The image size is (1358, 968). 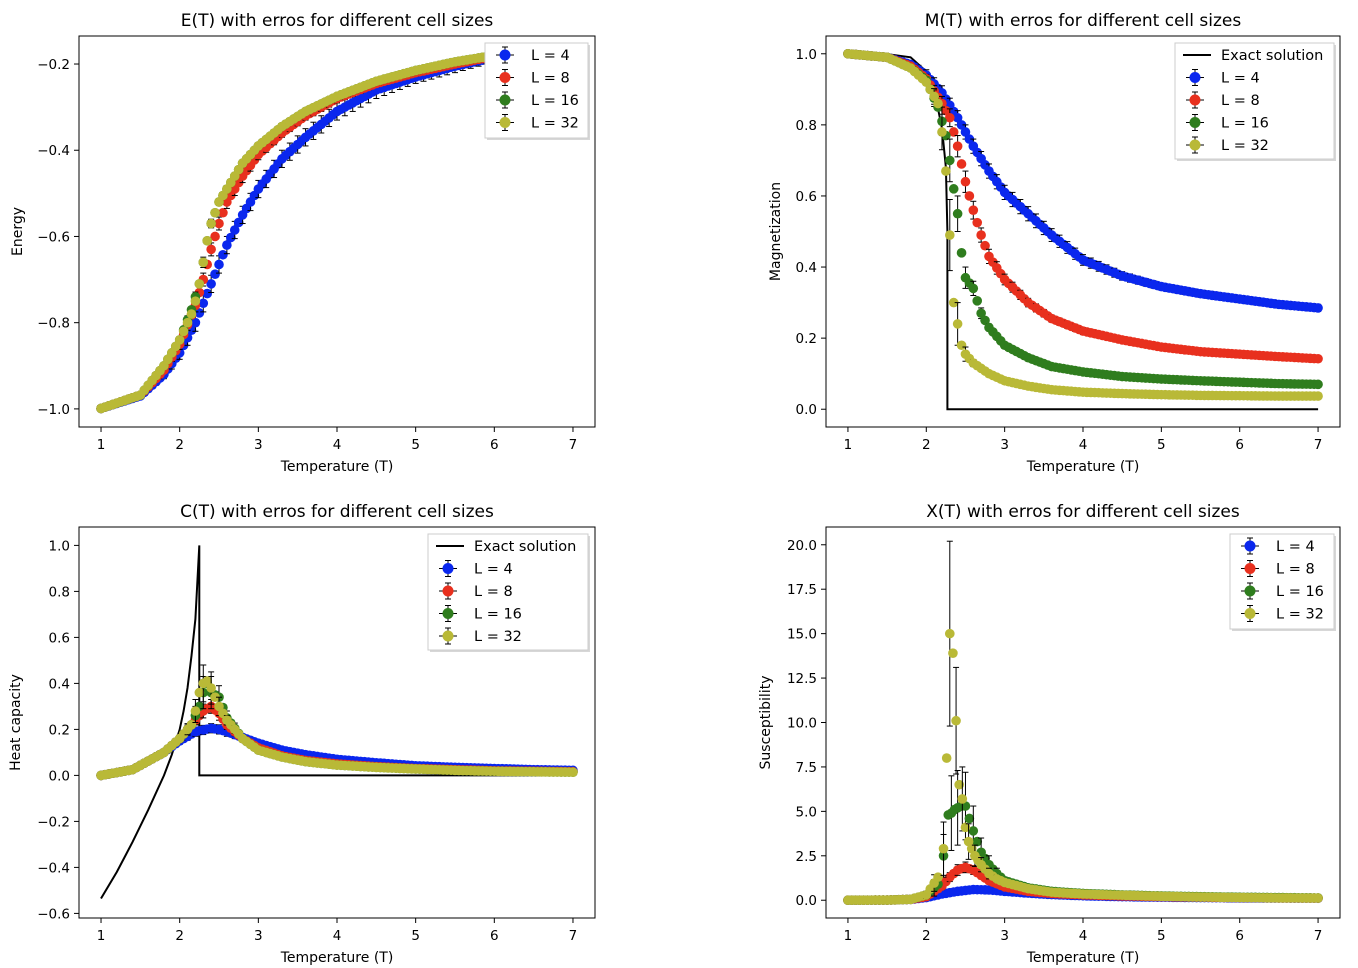 What do you see at coordinates (926, 445) in the screenshot?
I see `magnetization-xtick-label: 2` at bounding box center [926, 445].